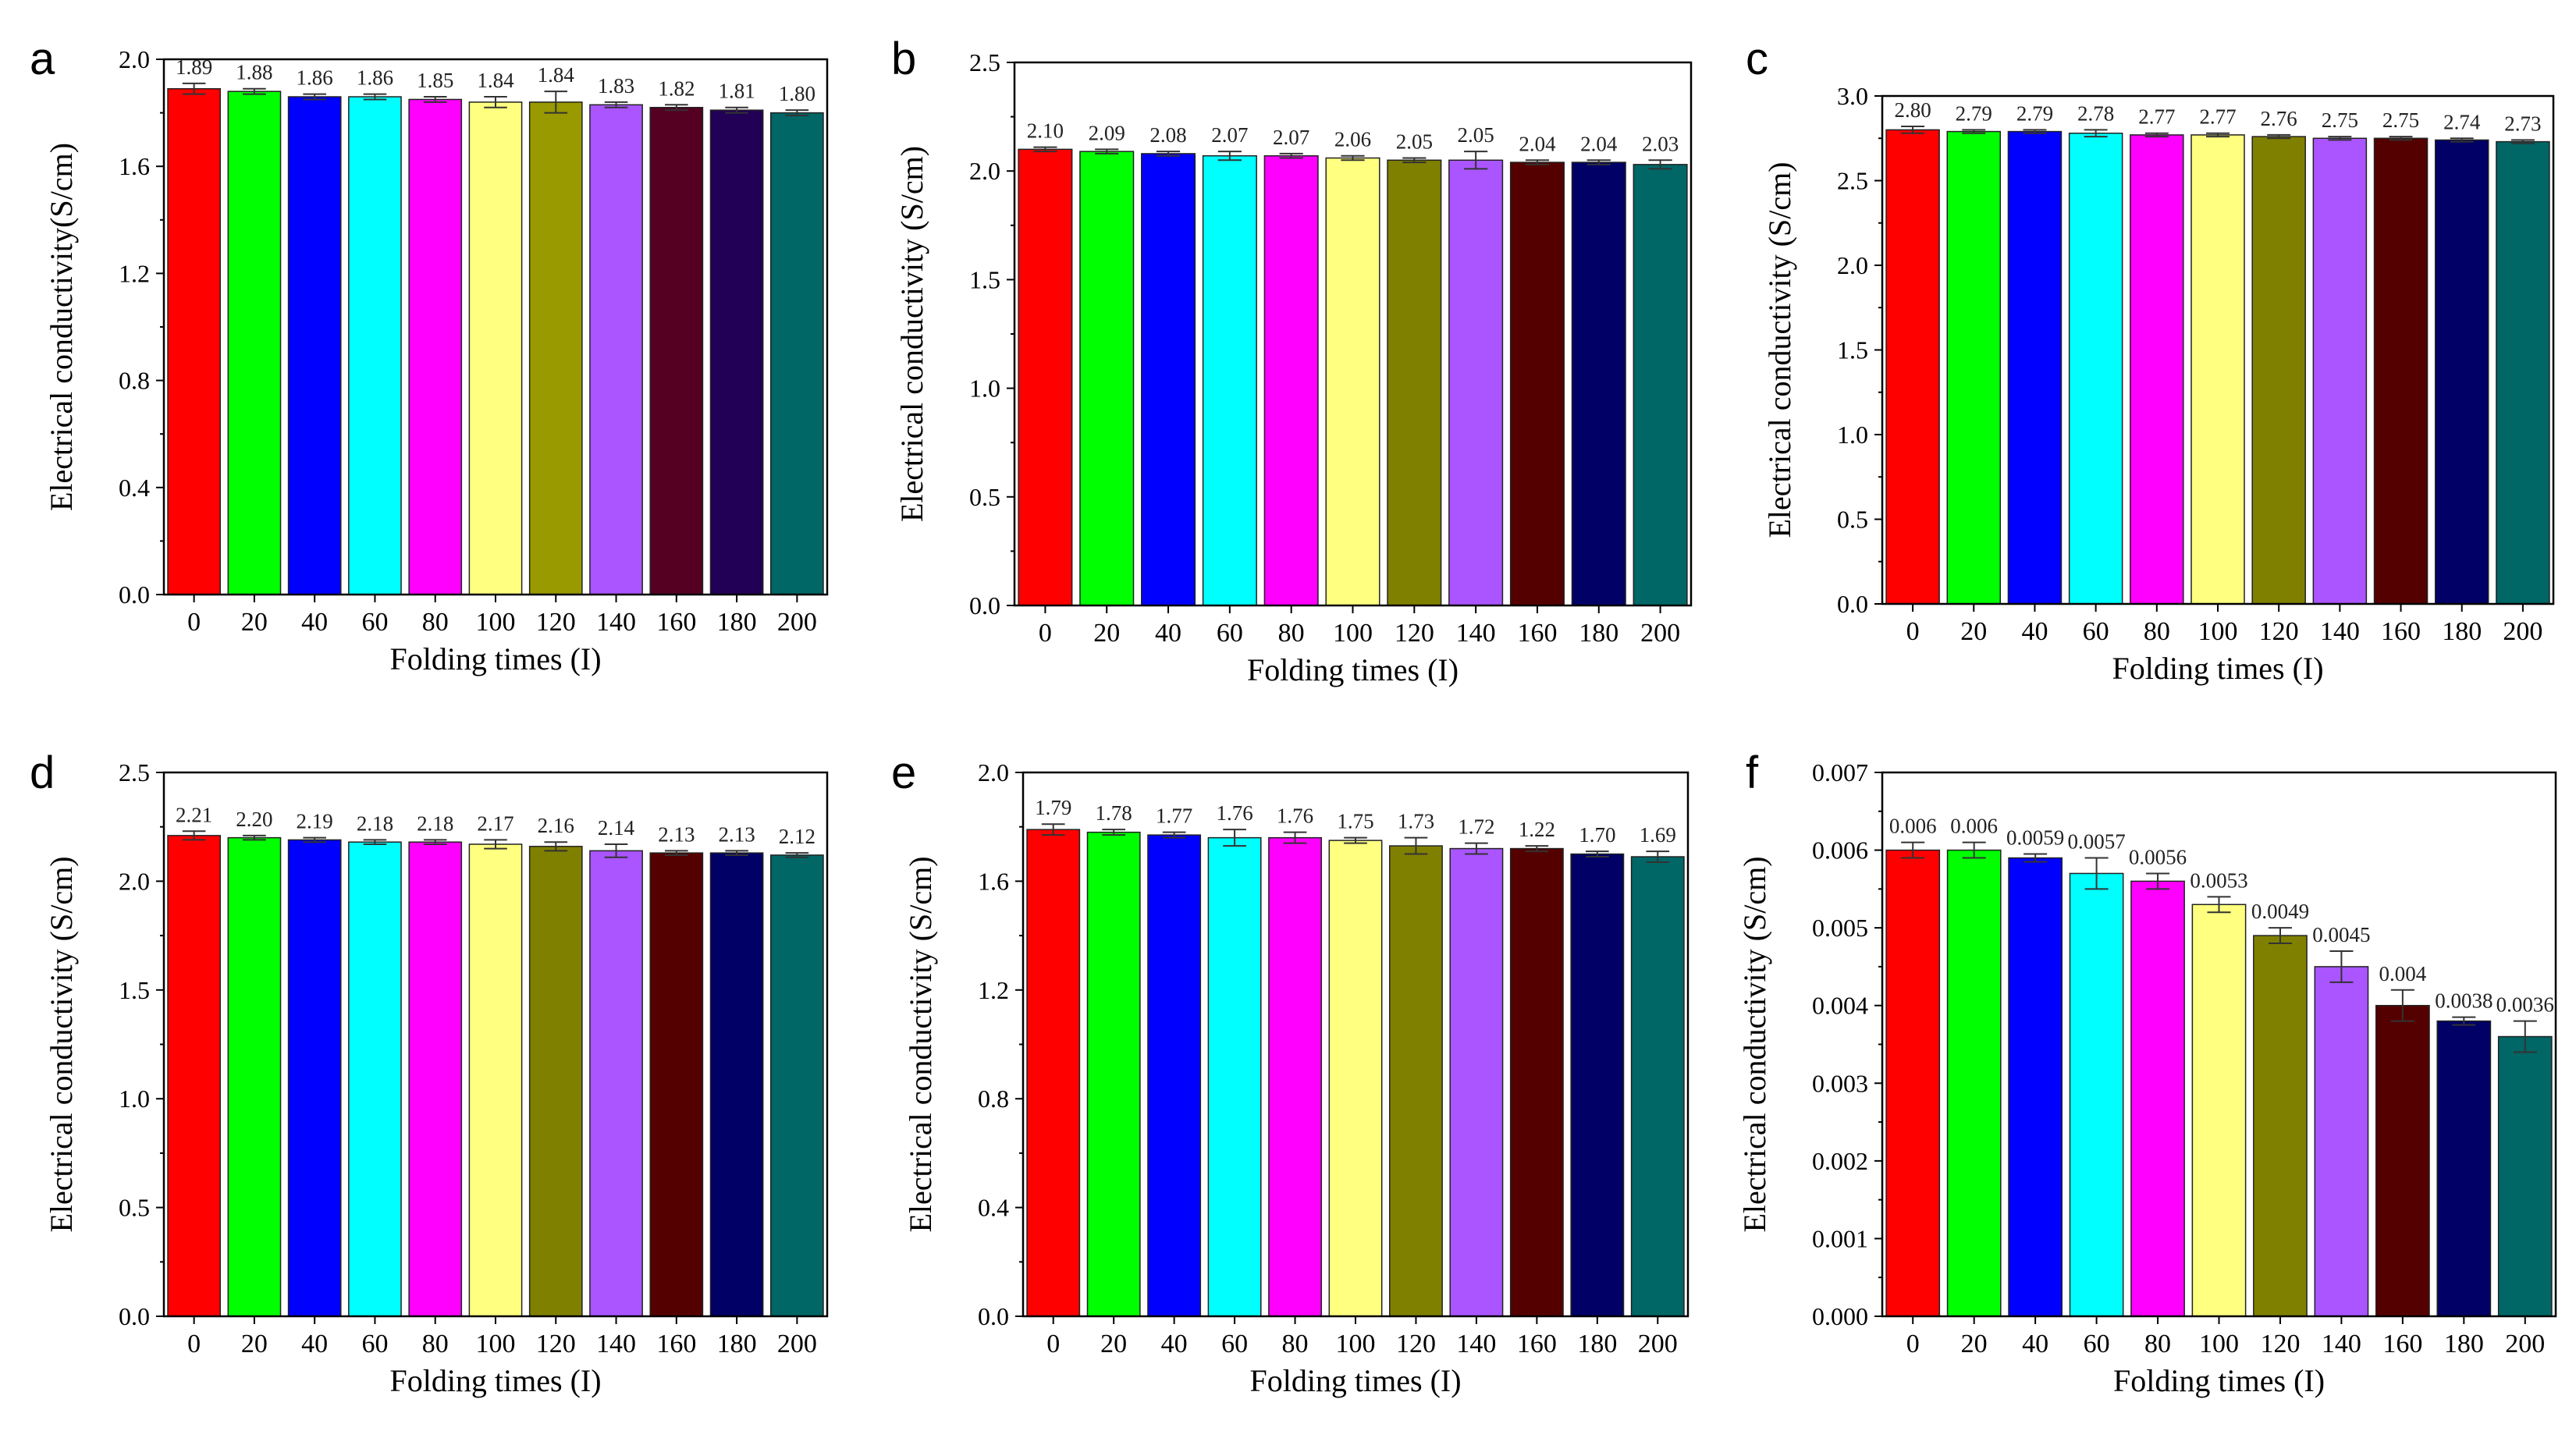 The height and width of the screenshot is (1438, 2576). I want to click on data-label: 1.76, so click(1295, 816).